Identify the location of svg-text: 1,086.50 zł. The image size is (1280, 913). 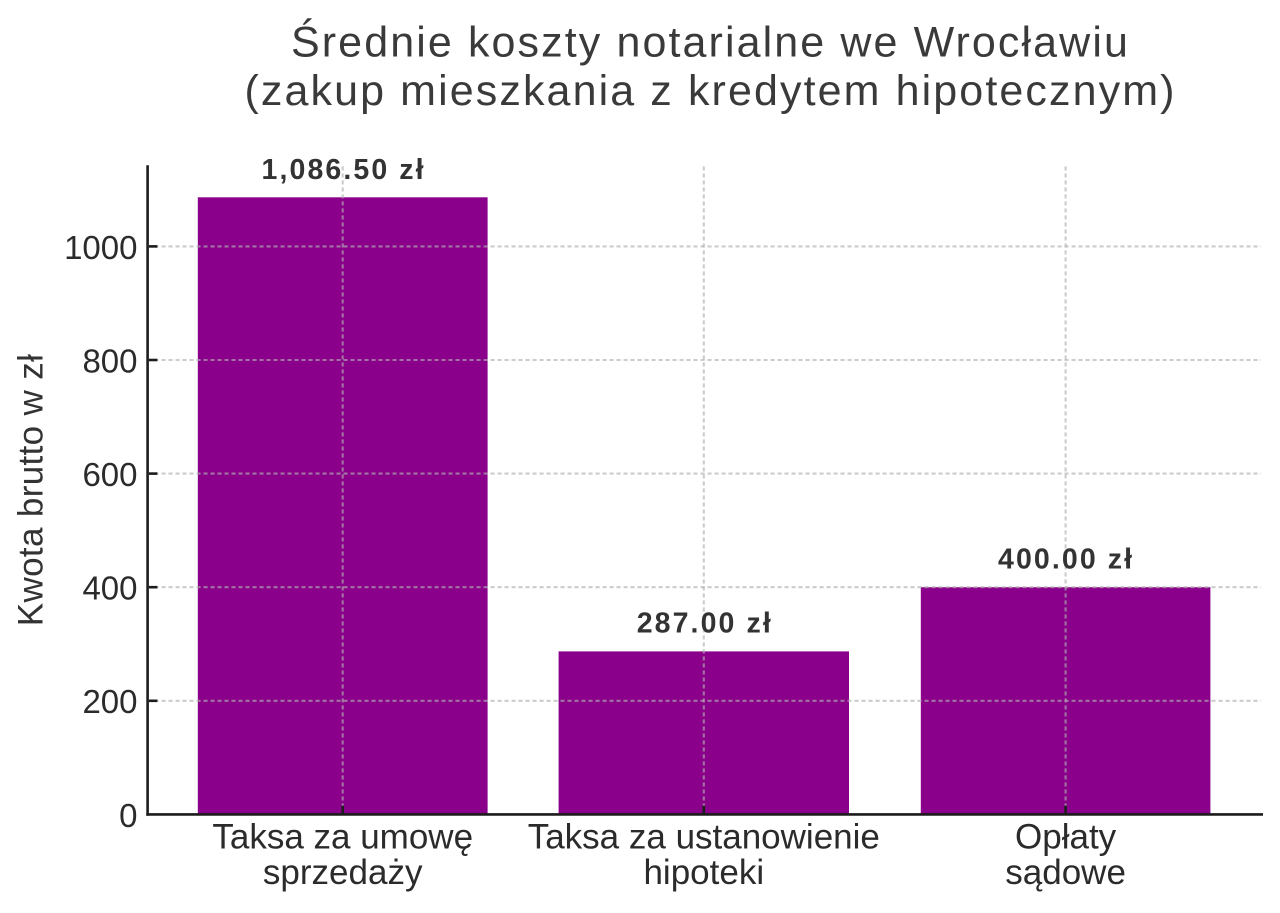
(344, 170).